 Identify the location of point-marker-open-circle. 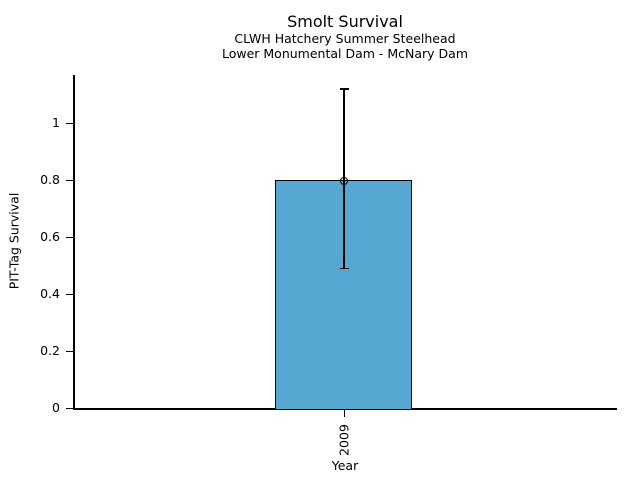
(344, 180).